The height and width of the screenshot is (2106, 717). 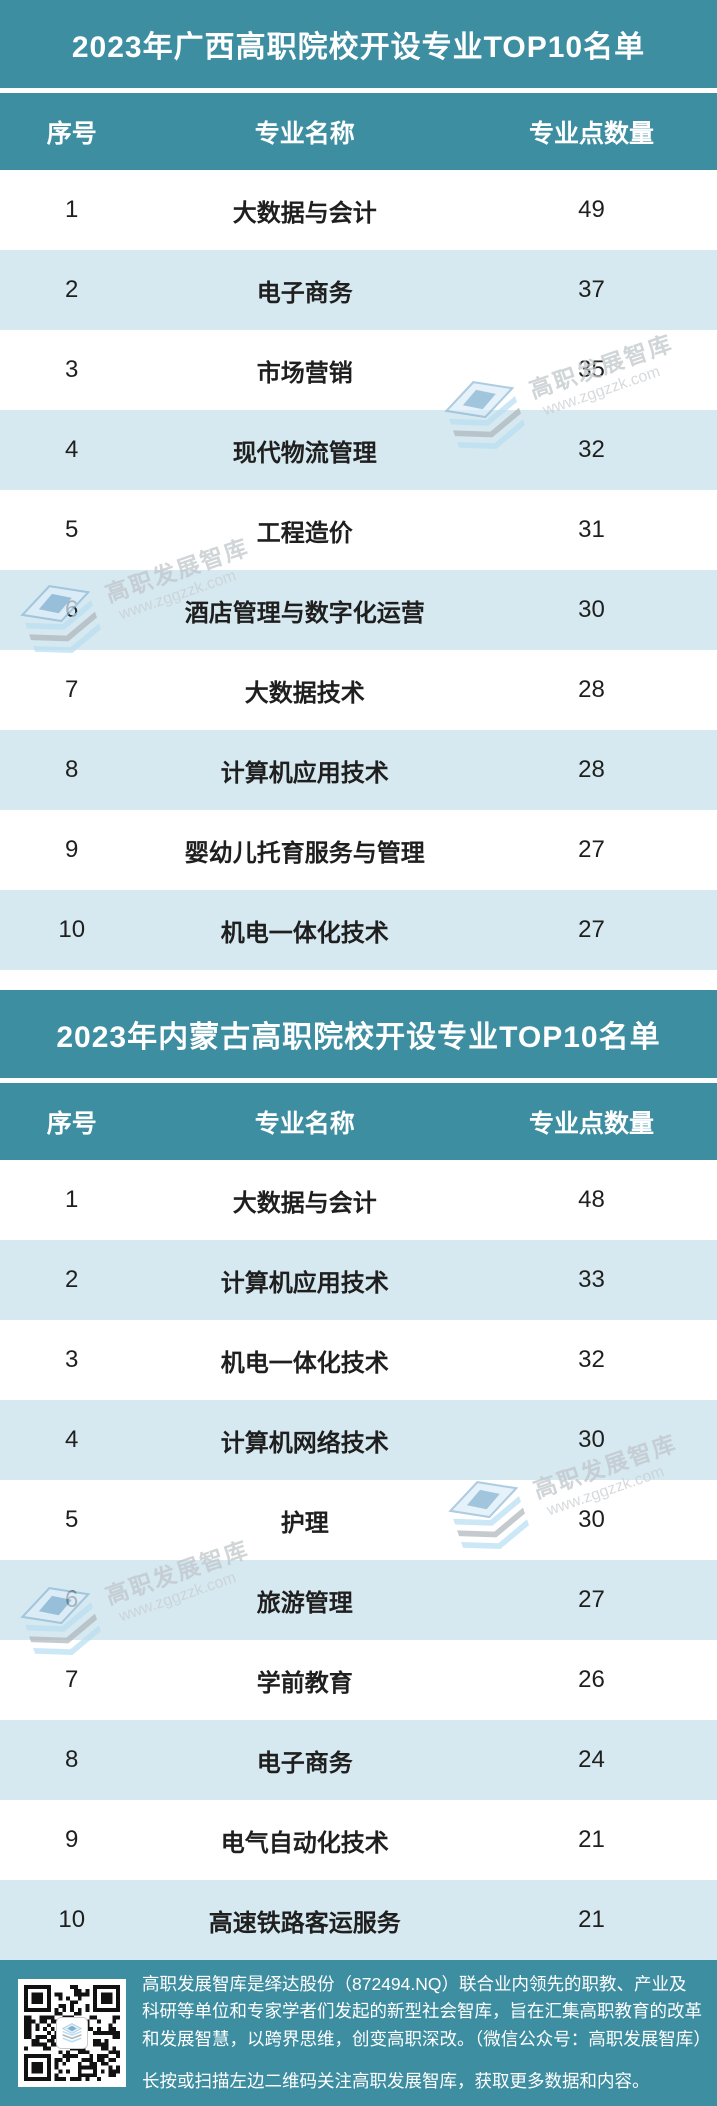 I want to click on table-row: 7 大数据技术 28, so click(x=358, y=690).